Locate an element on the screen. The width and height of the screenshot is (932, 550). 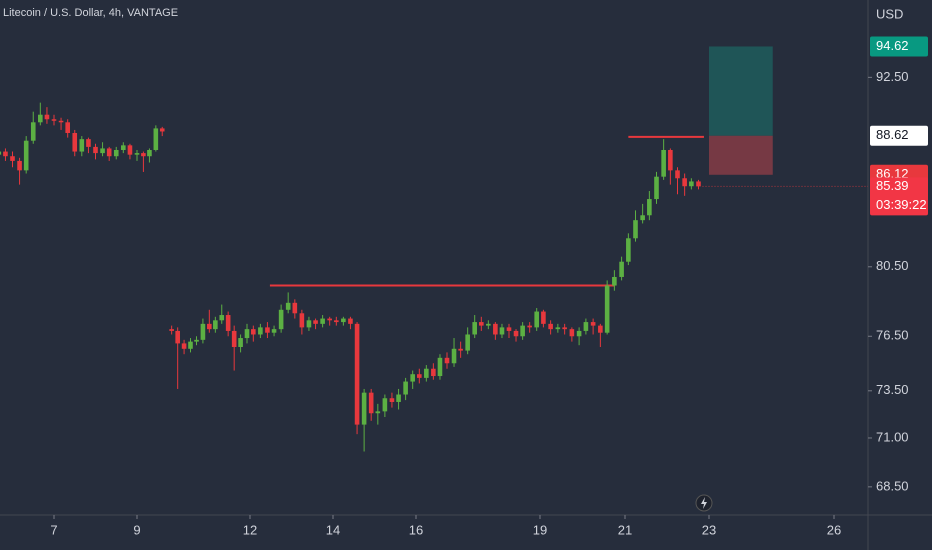
icon-bolt is located at coordinates (704, 503).